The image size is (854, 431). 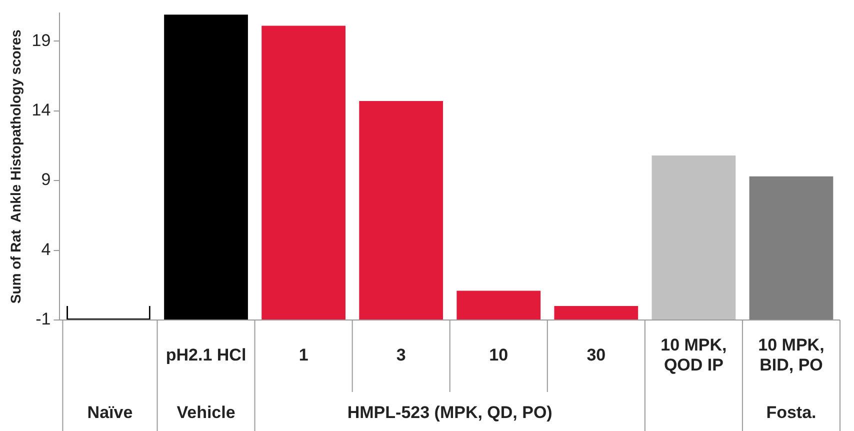 I want to click on x-tick-label: 10 MPK, BID, PO, so click(x=791, y=355).